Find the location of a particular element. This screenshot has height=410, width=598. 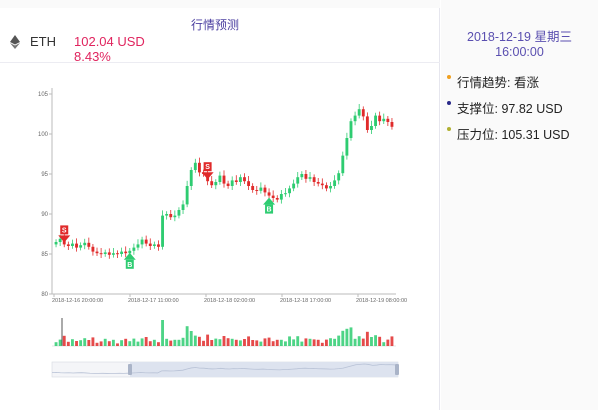

x-tick-label: 2018-12-19 08:00:00 is located at coordinates (381, 301).